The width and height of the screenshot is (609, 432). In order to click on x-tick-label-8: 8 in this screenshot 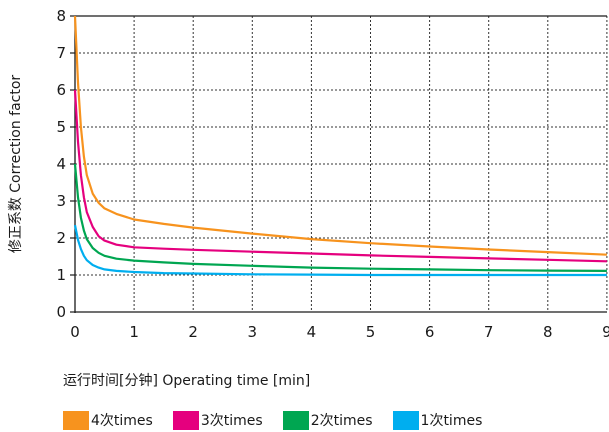, I will do `click(548, 332)`.